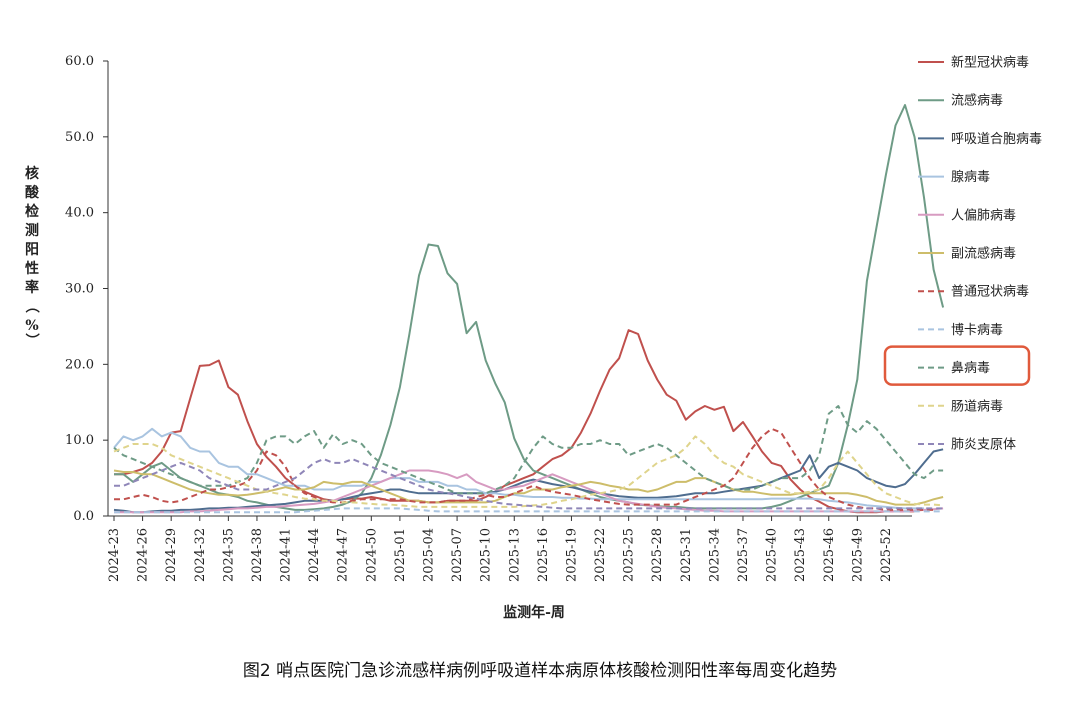 Image resolution: width=1080 pixels, height=709 pixels. I want to click on x-tick-label: 2025-04, so click(428, 555).